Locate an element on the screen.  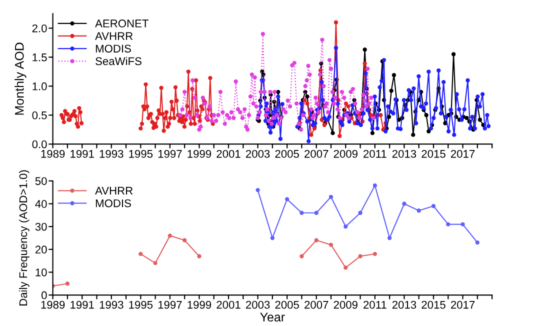
y-tick-label: 2.0 is located at coordinates (39, 28).